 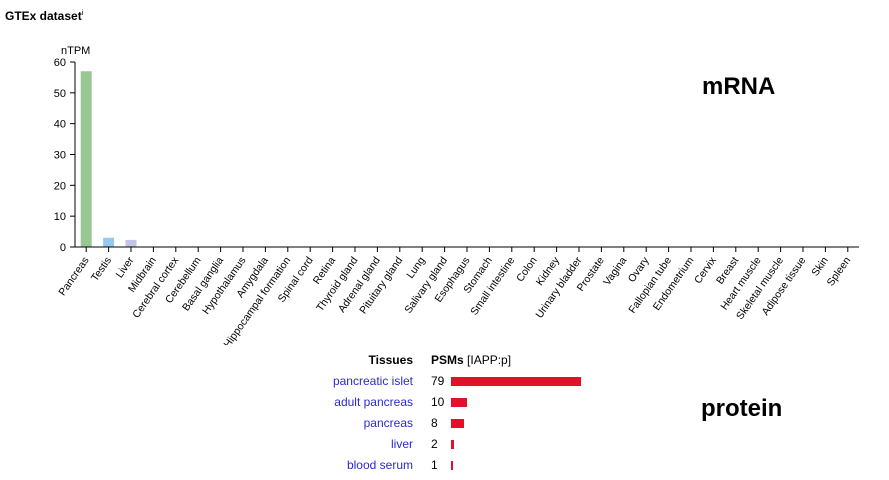 What do you see at coordinates (434, 465) in the screenshot?
I see `psm-count: 1` at bounding box center [434, 465].